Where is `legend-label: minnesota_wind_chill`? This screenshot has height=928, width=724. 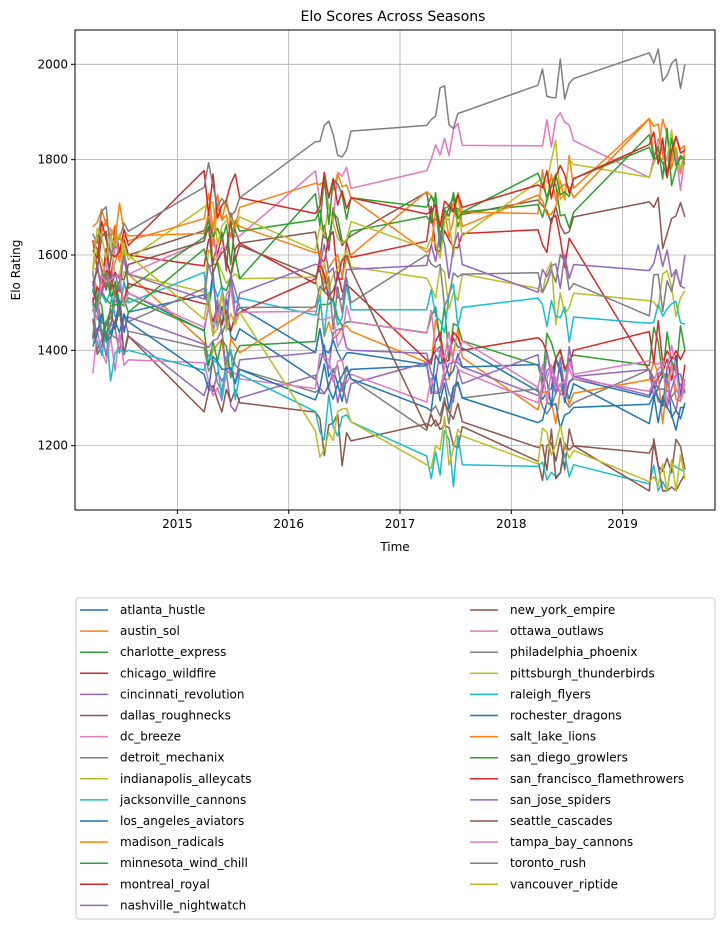 legend-label: minnesota_wind_chill is located at coordinates (184, 863).